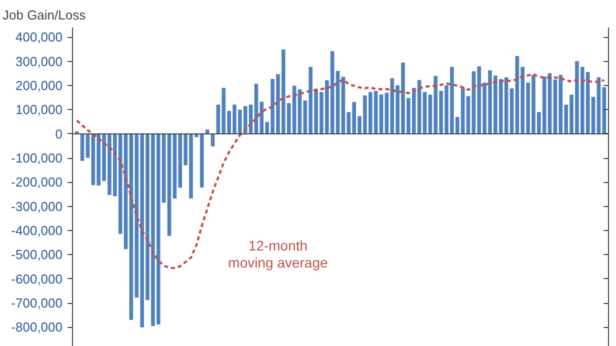 Image resolution: width=616 pixels, height=346 pixels. What do you see at coordinates (37, 182) in the screenshot?
I see `y-tick-label: -200,000` at bounding box center [37, 182].